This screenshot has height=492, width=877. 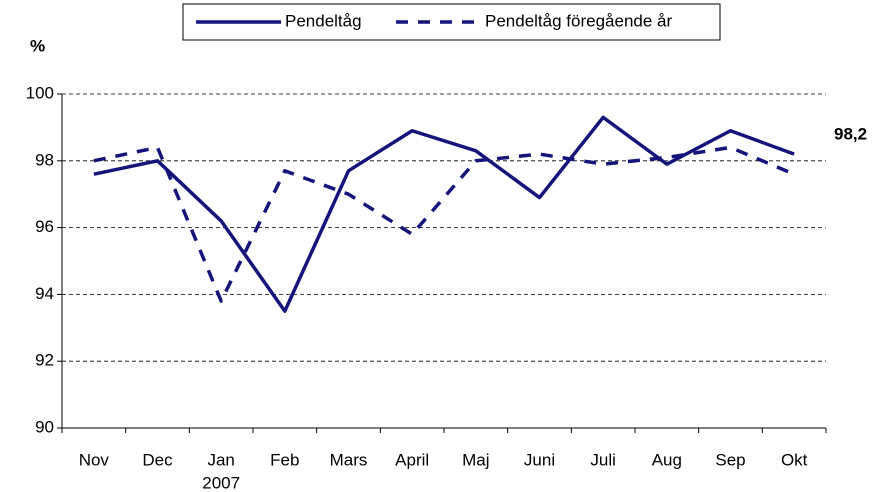 What do you see at coordinates (37, 45) in the screenshot?
I see `y-axis-label: %` at bounding box center [37, 45].